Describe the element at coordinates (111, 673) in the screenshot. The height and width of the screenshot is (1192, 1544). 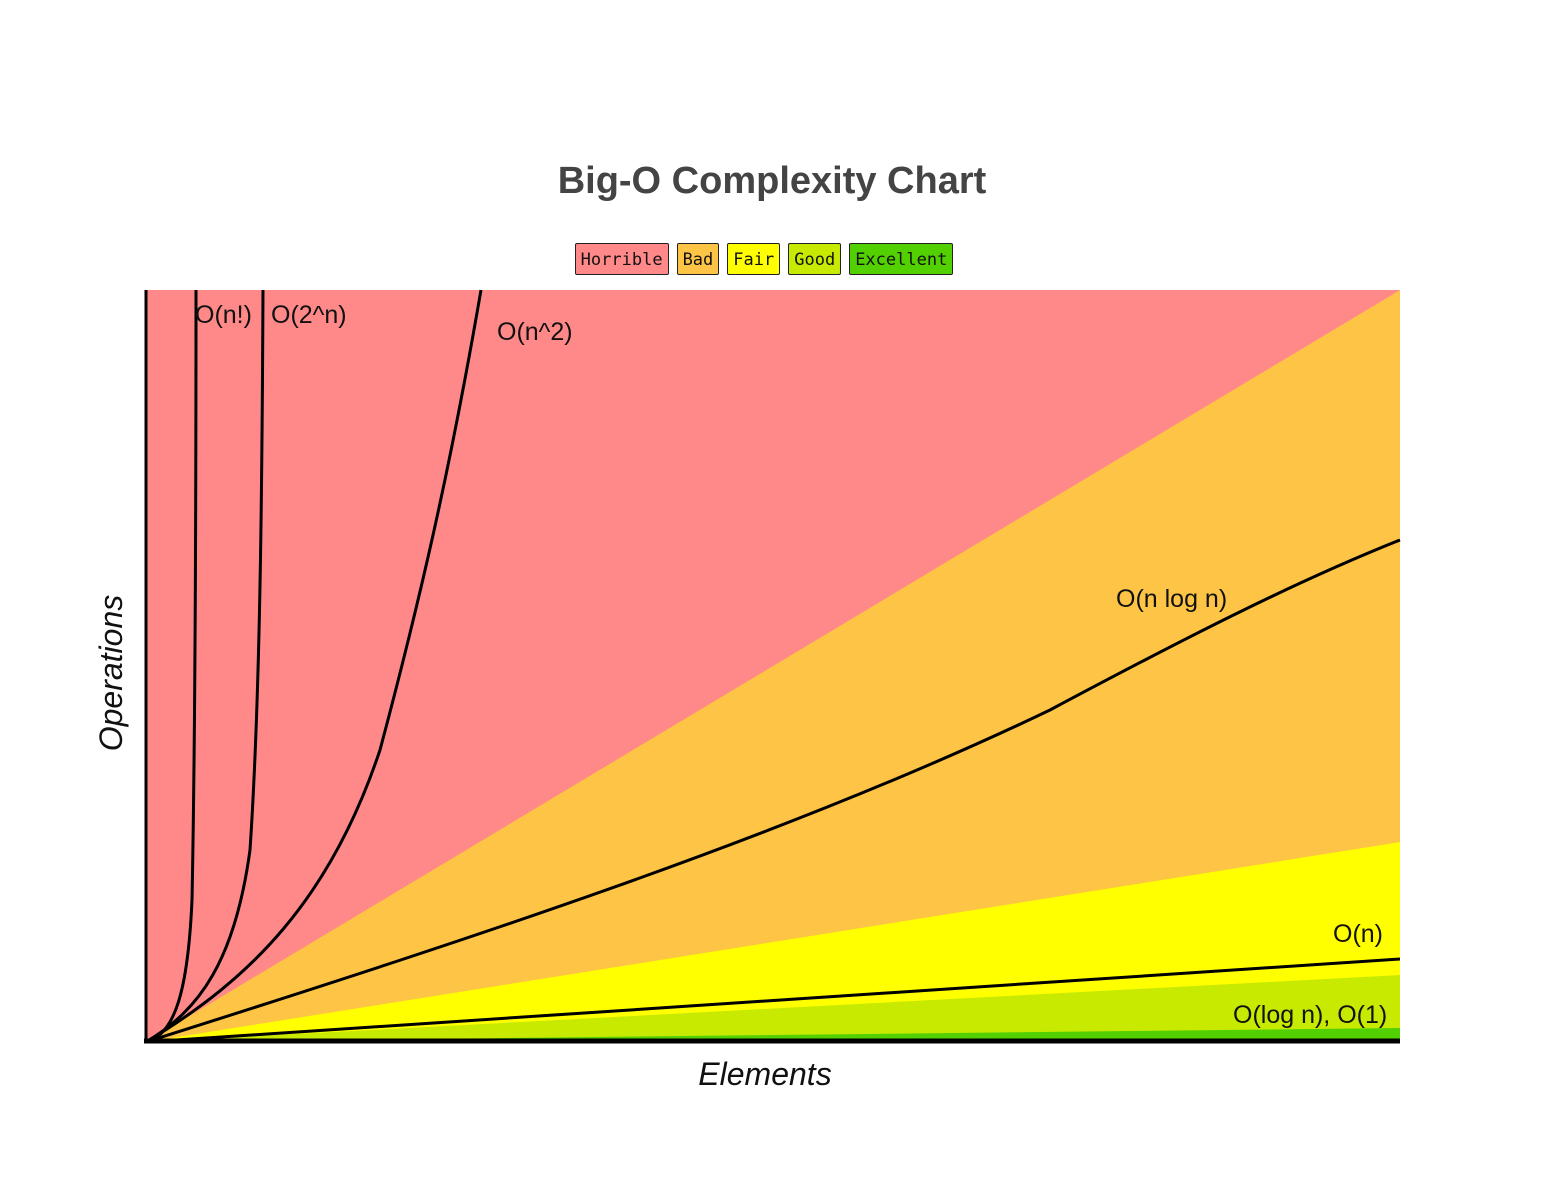
I see `y-axis-label: Operations` at that location.